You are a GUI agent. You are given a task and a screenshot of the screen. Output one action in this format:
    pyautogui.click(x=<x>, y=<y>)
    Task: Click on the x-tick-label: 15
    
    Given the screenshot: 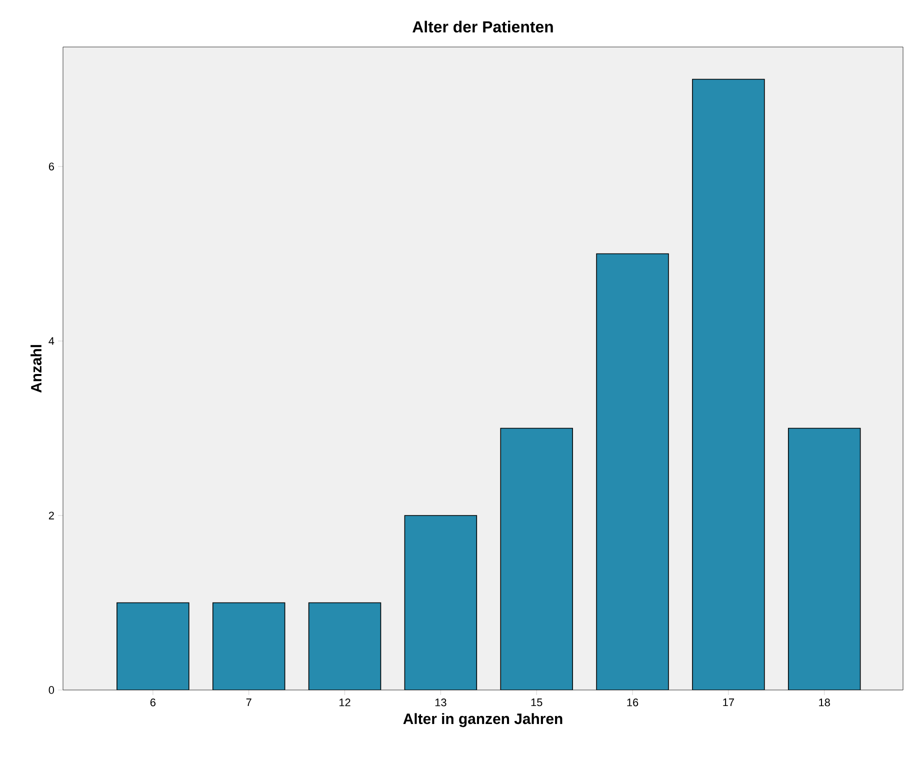 What is the action you would take?
    pyautogui.click(x=536, y=702)
    